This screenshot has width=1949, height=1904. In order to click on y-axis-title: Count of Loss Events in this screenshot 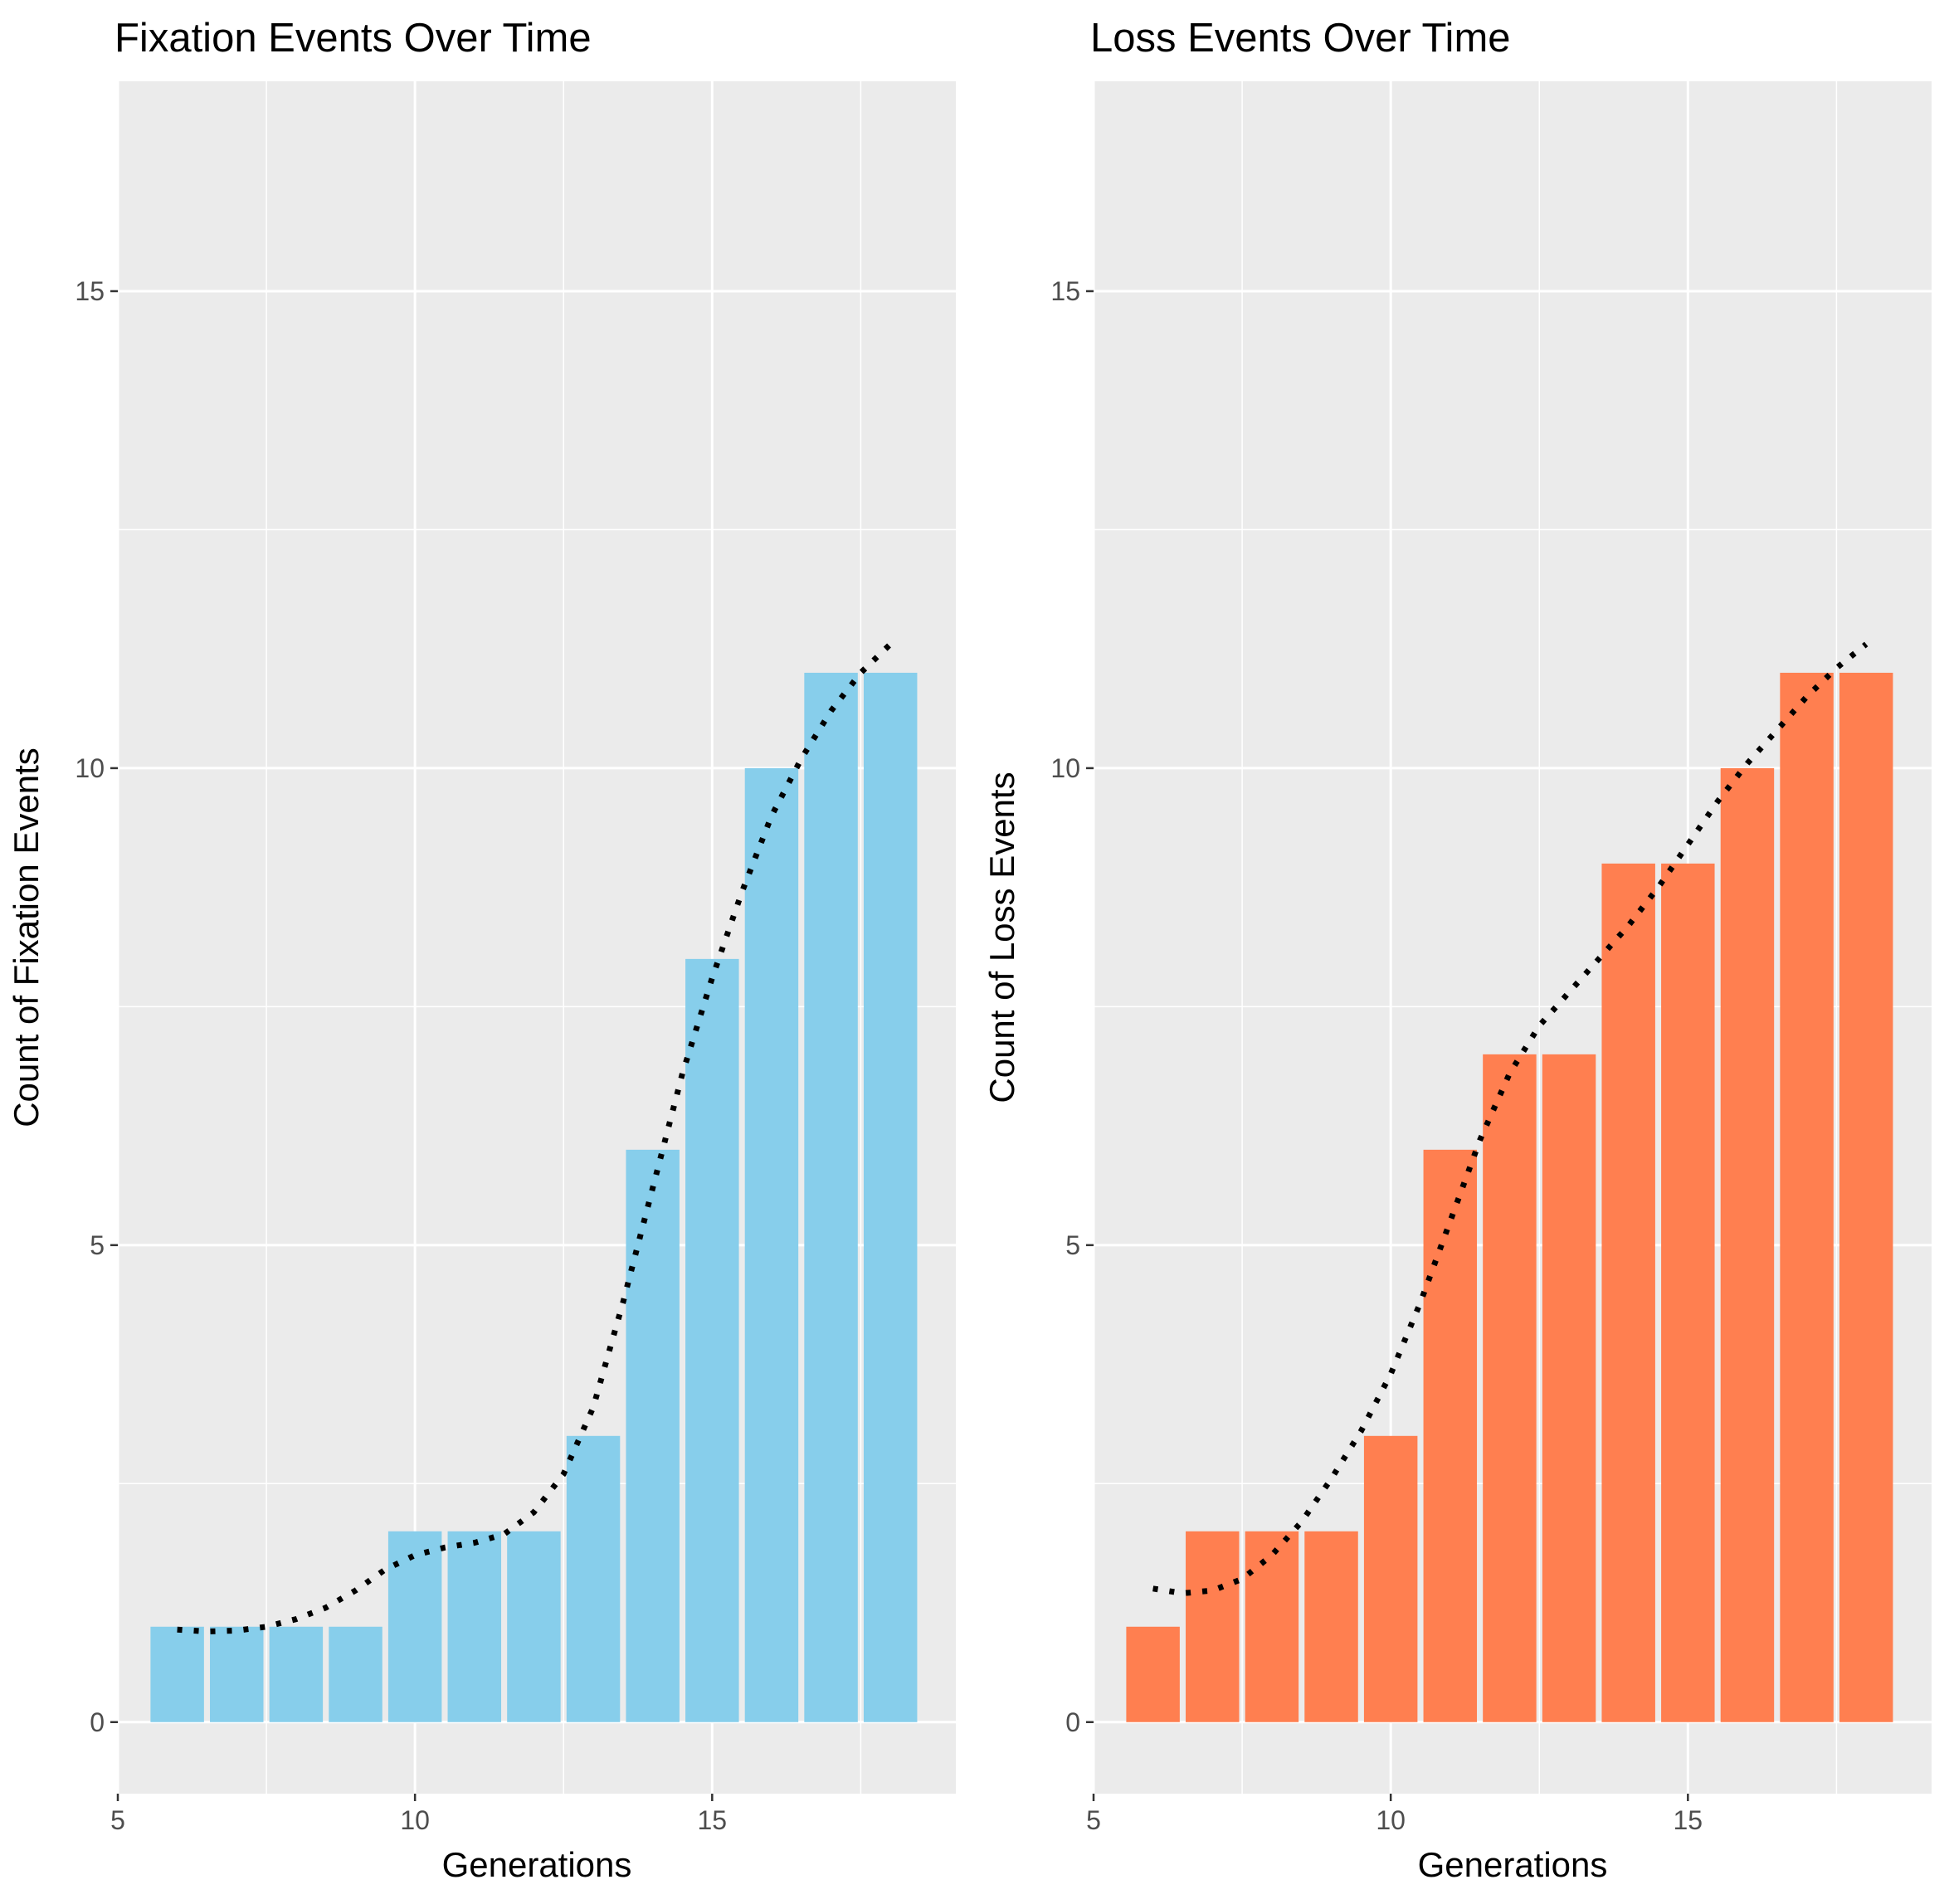, I will do `click(1002, 937)`.